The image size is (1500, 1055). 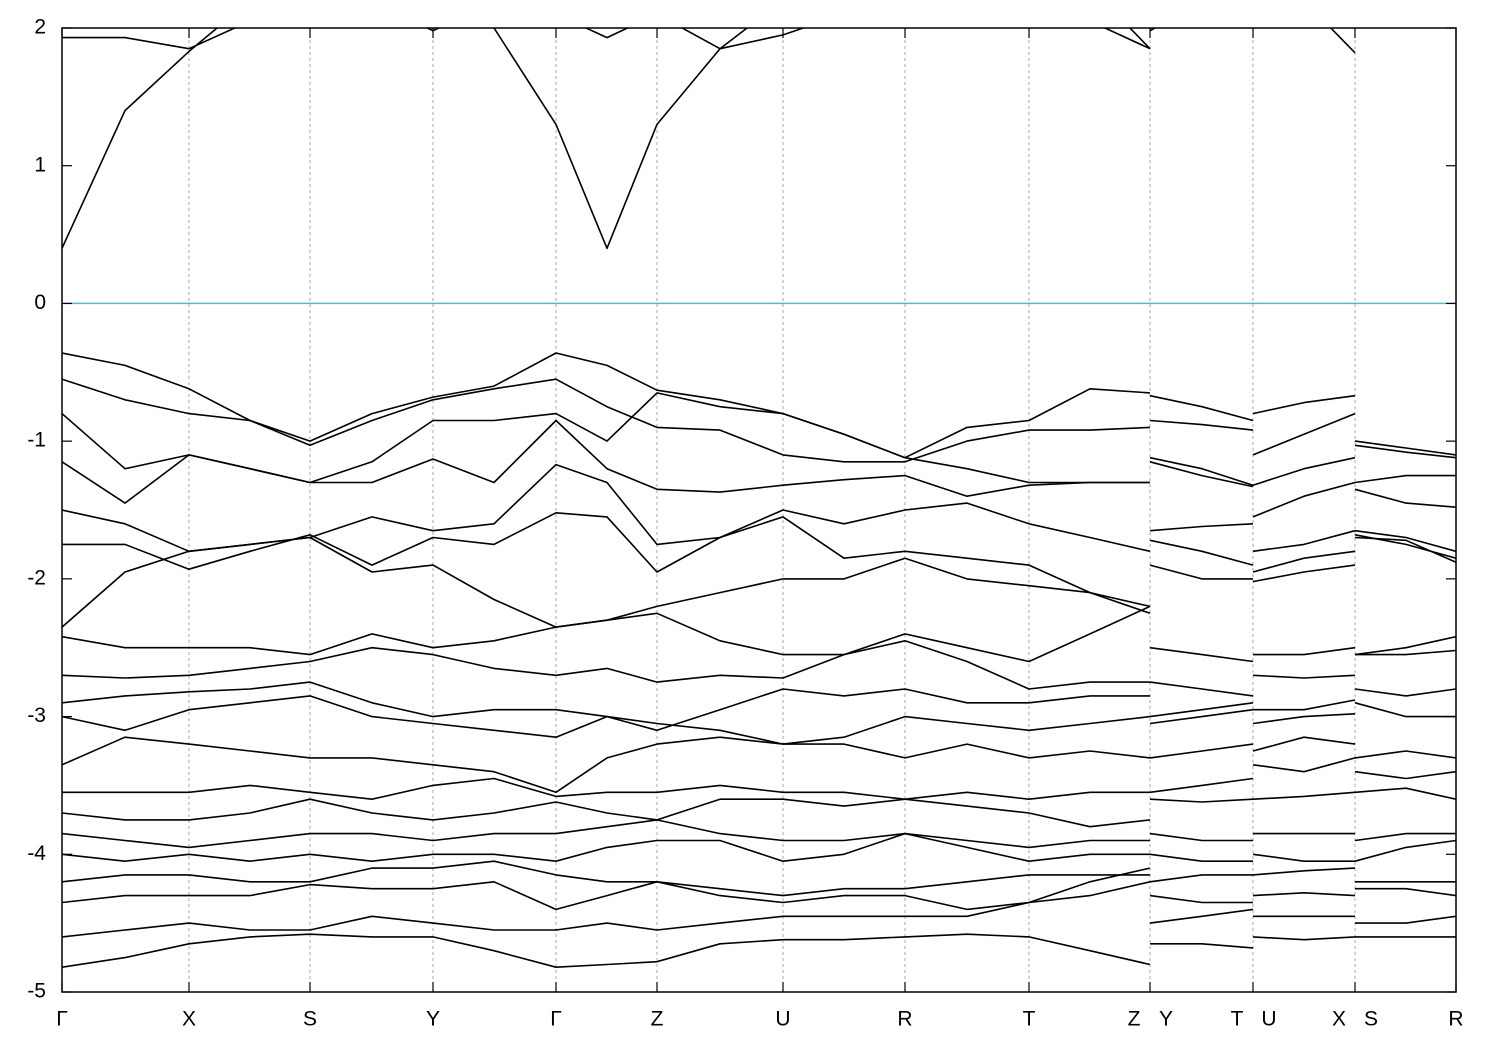 What do you see at coordinates (36, 991) in the screenshot?
I see `y-tick-label: -5` at bounding box center [36, 991].